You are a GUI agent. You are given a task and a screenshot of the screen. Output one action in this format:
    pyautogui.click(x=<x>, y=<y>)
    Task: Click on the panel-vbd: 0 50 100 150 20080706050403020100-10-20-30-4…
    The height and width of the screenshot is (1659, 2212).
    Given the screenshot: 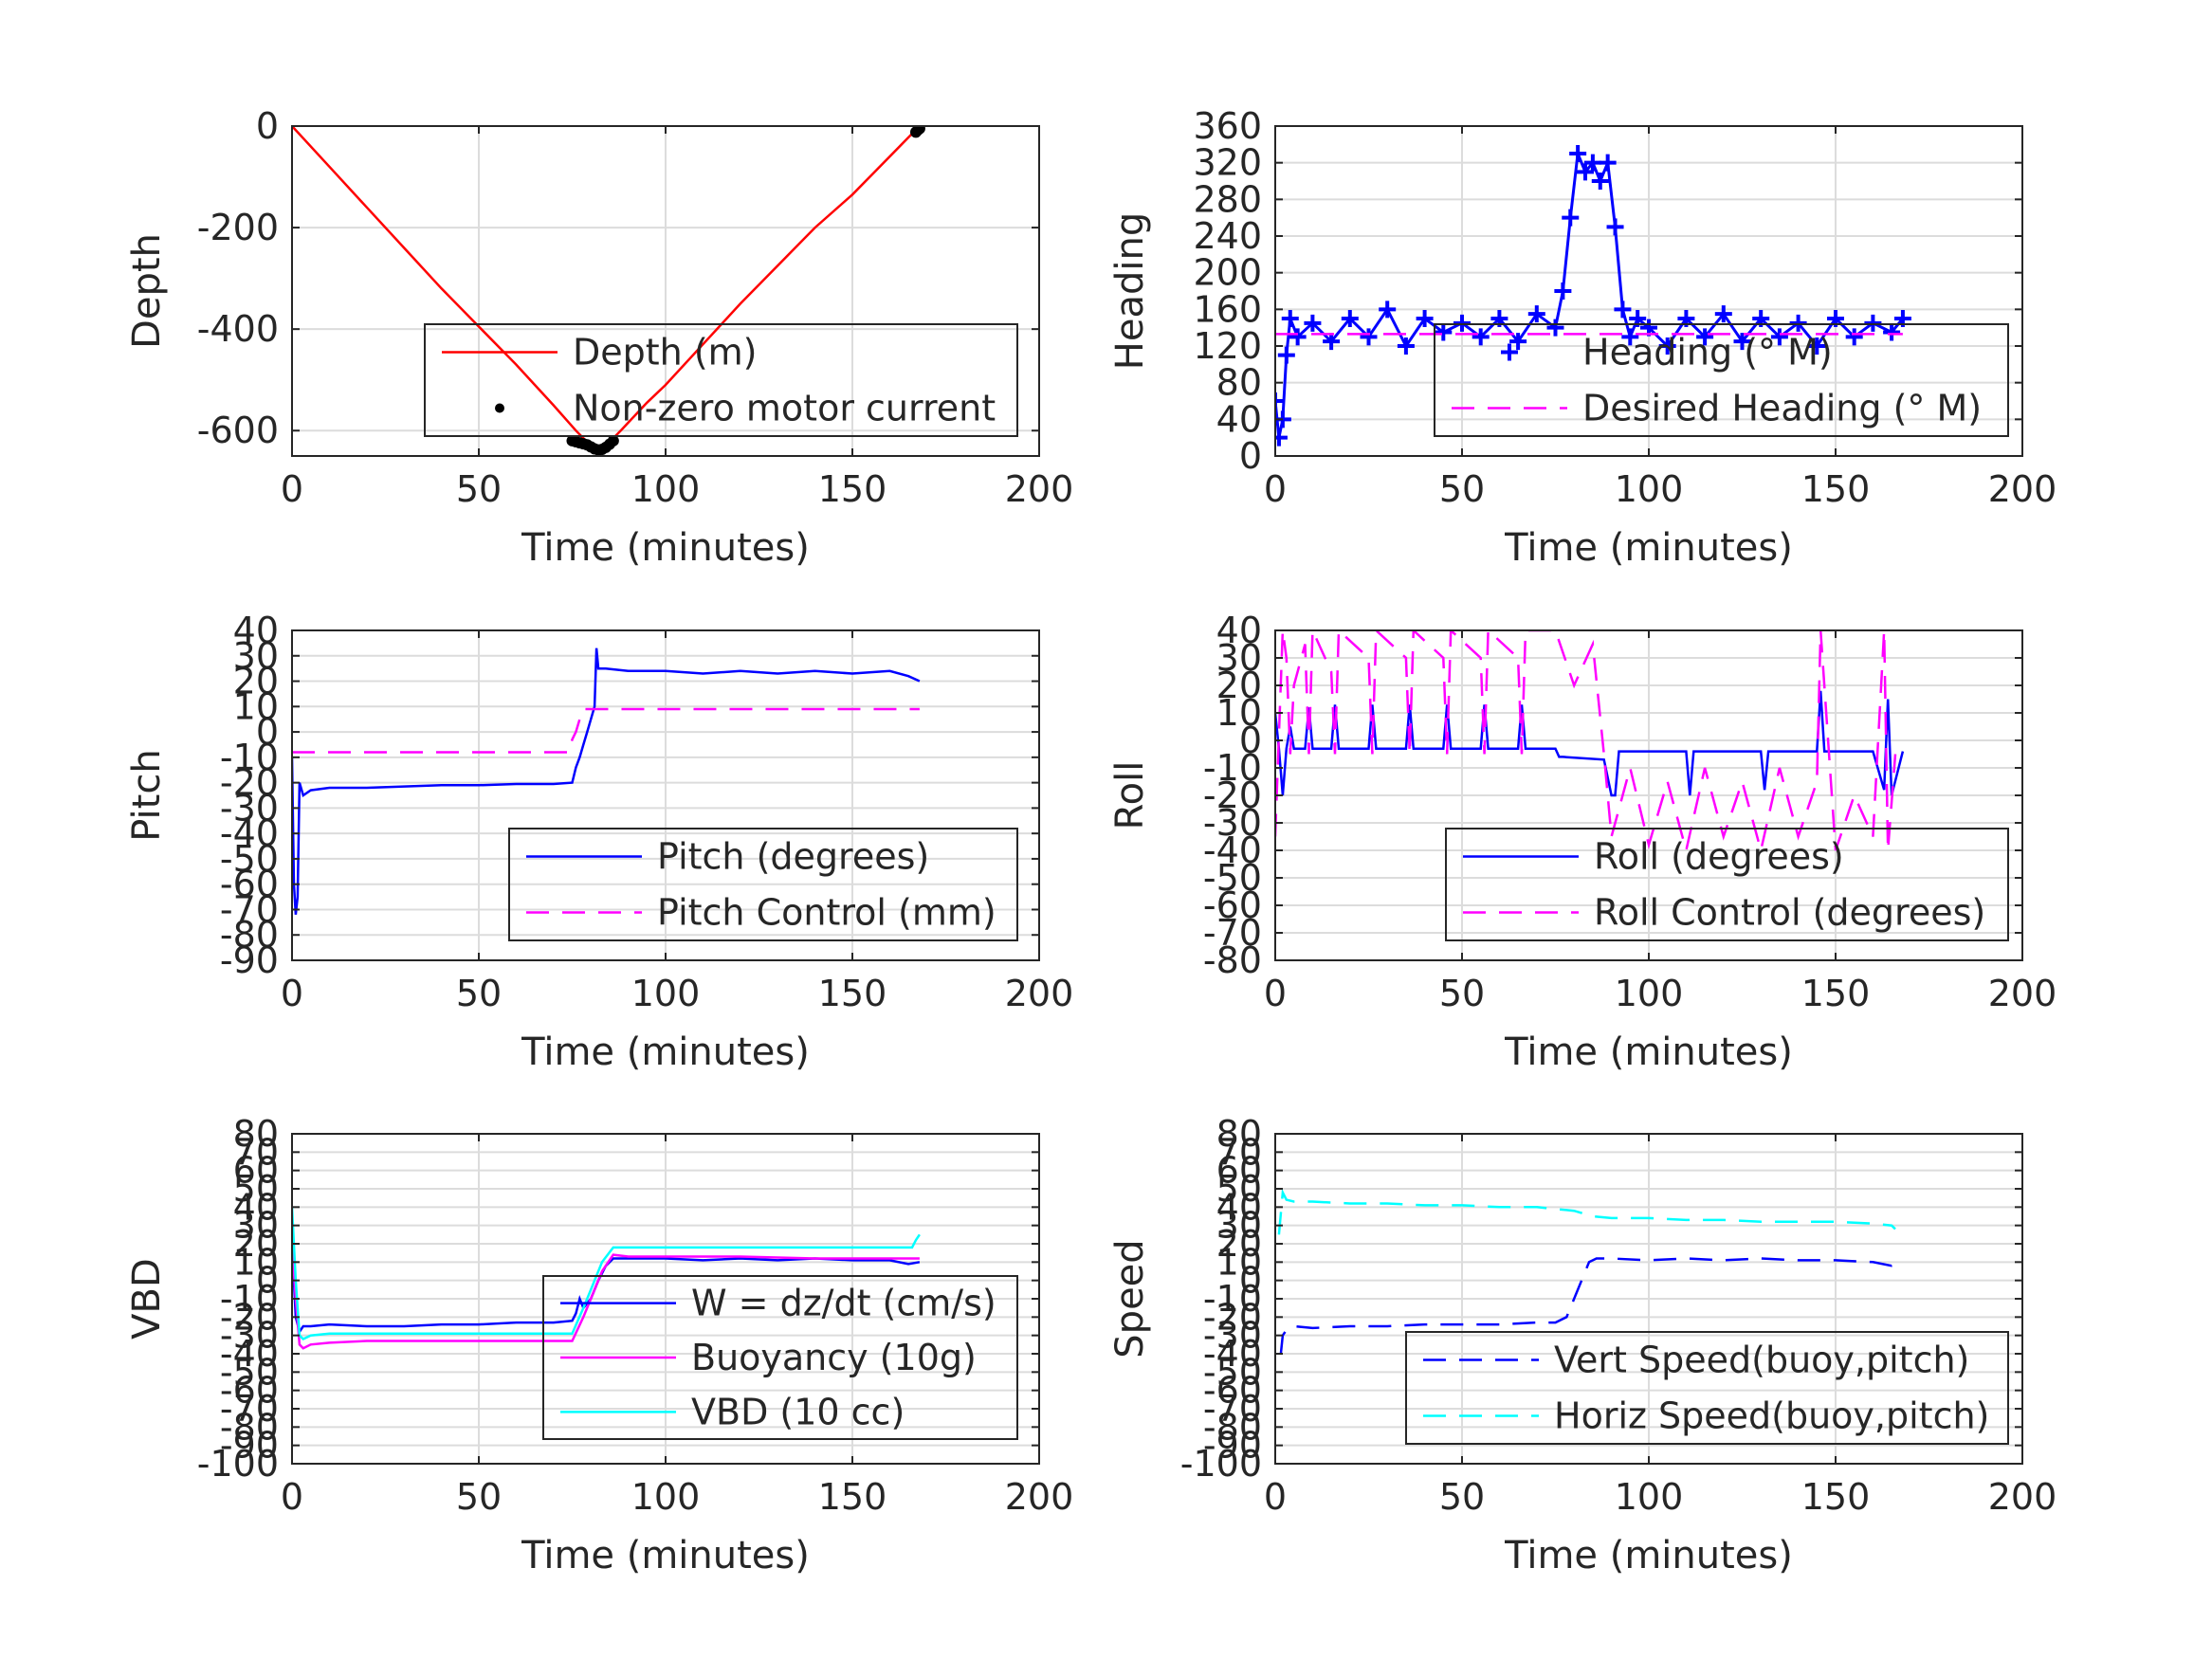 What is the action you would take?
    pyautogui.click(x=599, y=1345)
    